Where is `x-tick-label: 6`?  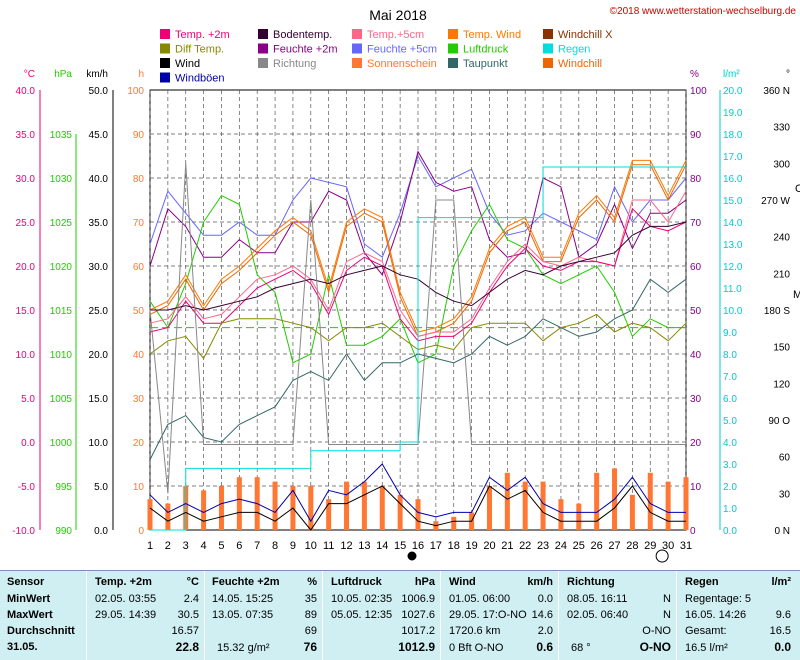 x-tick-label: 6 is located at coordinates (239, 546).